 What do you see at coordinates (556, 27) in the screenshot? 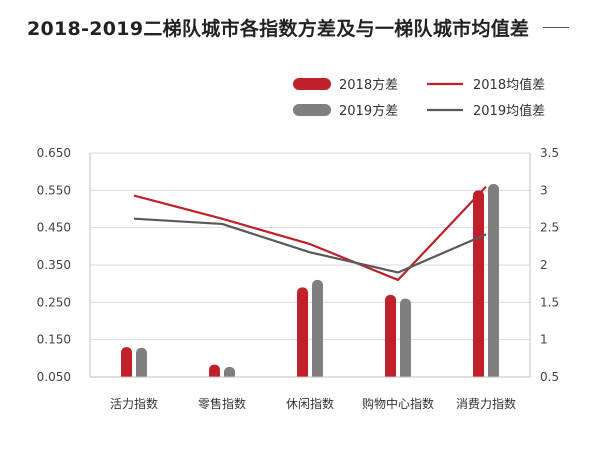
I see `title-decoration-line` at bounding box center [556, 27].